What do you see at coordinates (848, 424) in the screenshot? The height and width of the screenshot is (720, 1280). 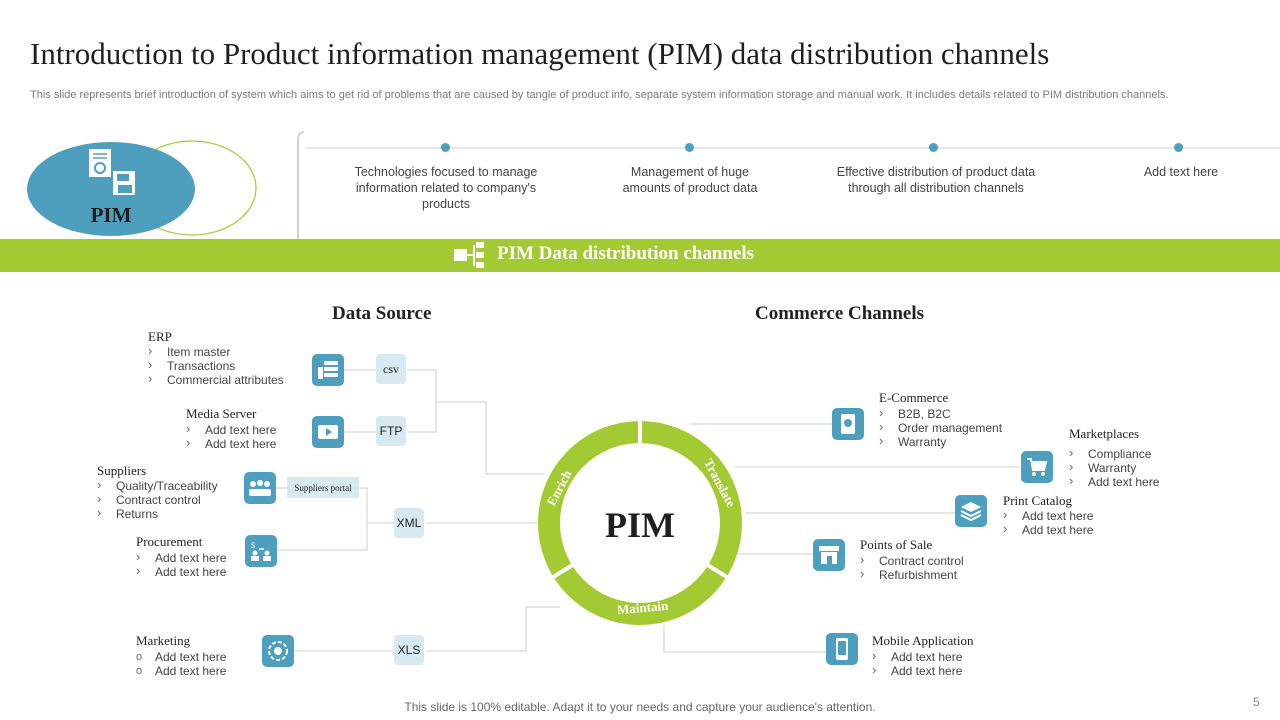 I see `ecommerce-icon` at bounding box center [848, 424].